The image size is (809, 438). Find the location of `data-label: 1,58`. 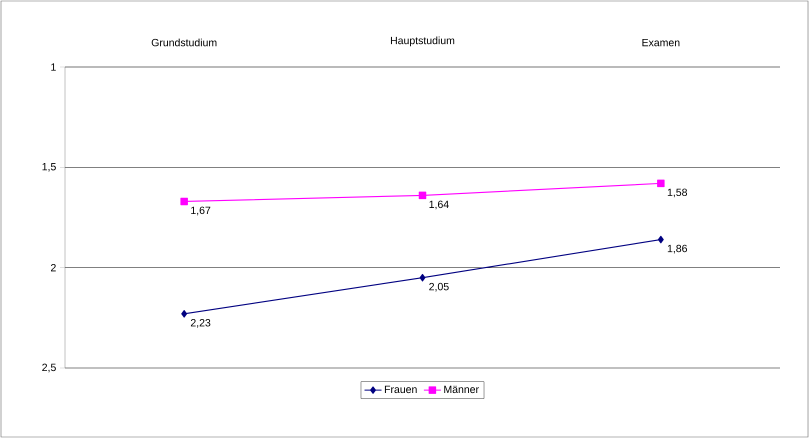

data-label: 1,58 is located at coordinates (678, 193).